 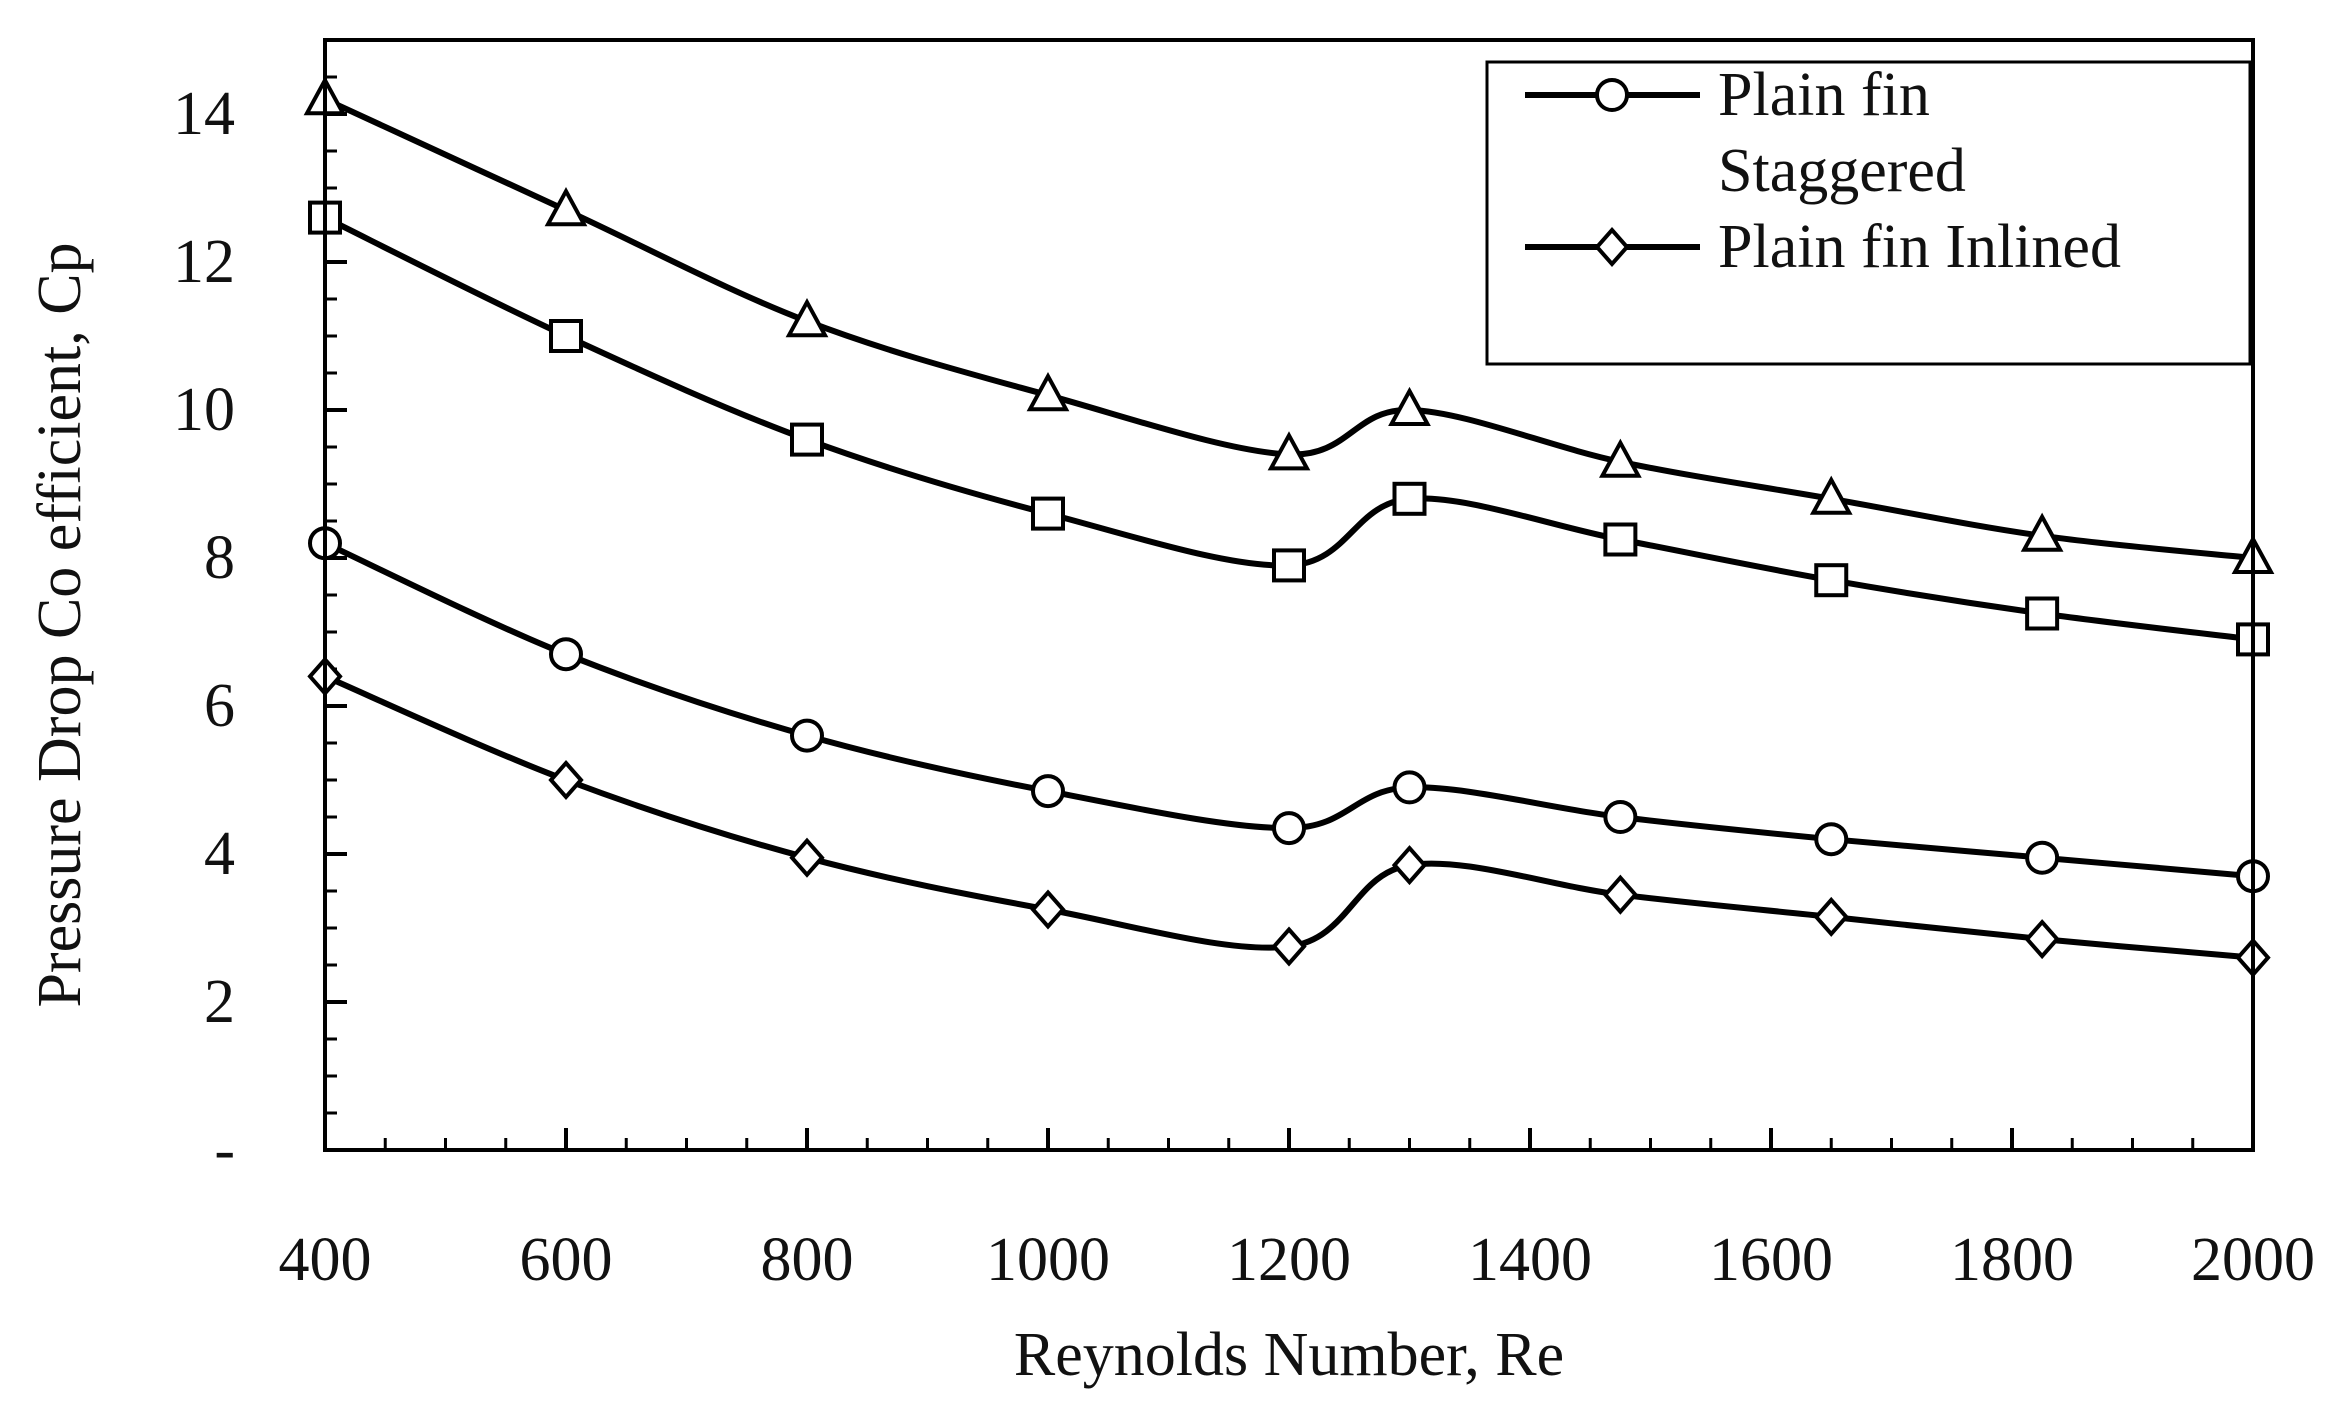 I want to click on x-tick-label: 600, so click(x=566, y=1260).